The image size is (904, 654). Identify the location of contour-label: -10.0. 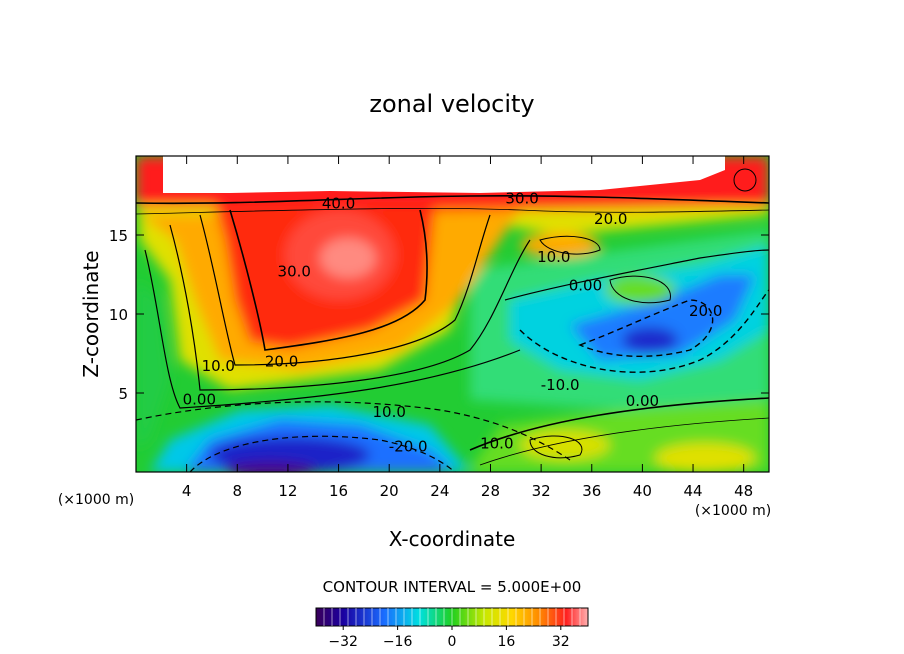
(560, 385).